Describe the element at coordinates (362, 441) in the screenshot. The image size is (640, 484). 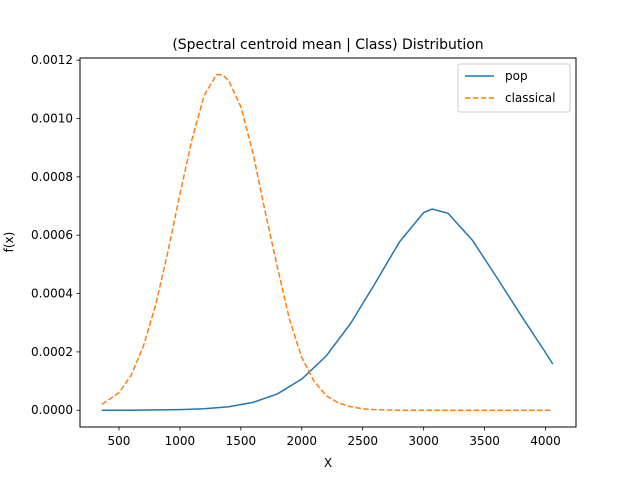
I see `x-tick-label: 2500` at that location.